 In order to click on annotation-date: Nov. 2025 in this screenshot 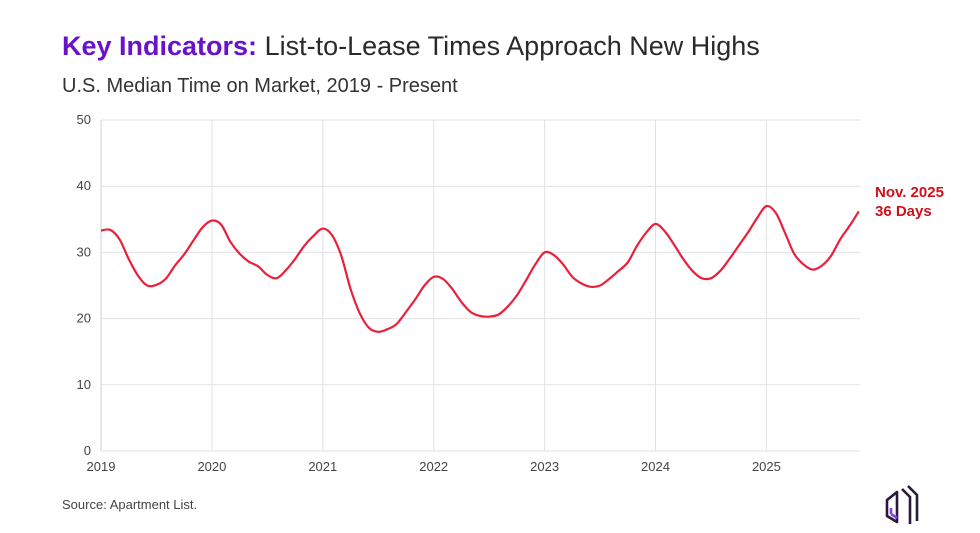, I will do `click(909, 192)`.